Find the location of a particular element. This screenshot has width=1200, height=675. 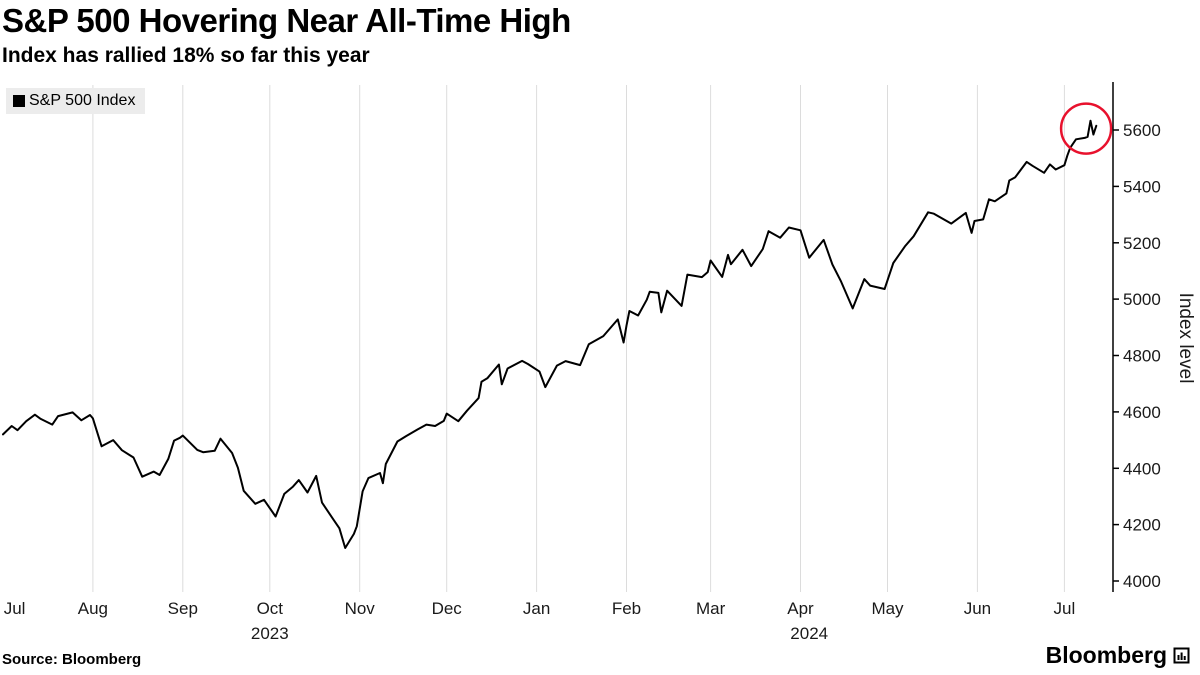

year-label: 2023 is located at coordinates (270, 633).